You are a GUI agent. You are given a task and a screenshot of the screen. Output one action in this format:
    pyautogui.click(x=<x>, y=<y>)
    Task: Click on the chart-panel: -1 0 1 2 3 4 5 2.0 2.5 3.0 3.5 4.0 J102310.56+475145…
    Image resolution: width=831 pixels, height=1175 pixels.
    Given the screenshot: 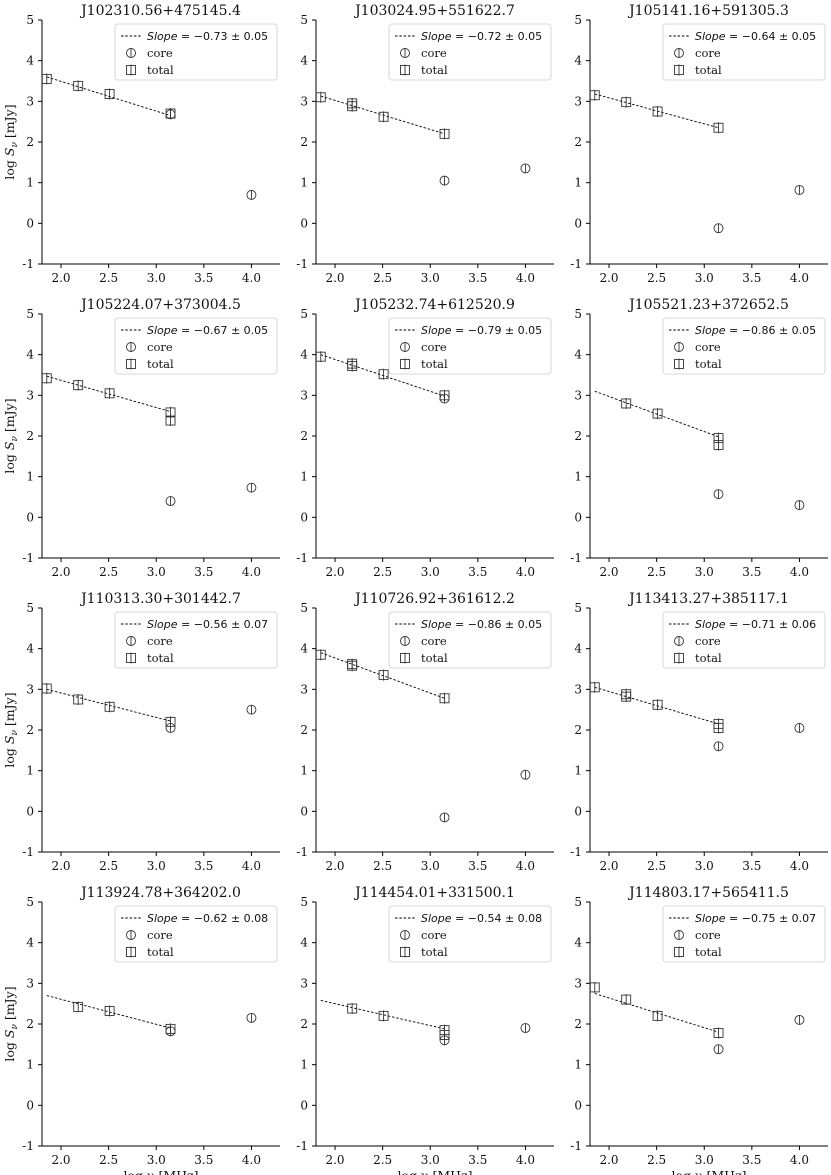 What is the action you would take?
    pyautogui.click(x=141, y=144)
    